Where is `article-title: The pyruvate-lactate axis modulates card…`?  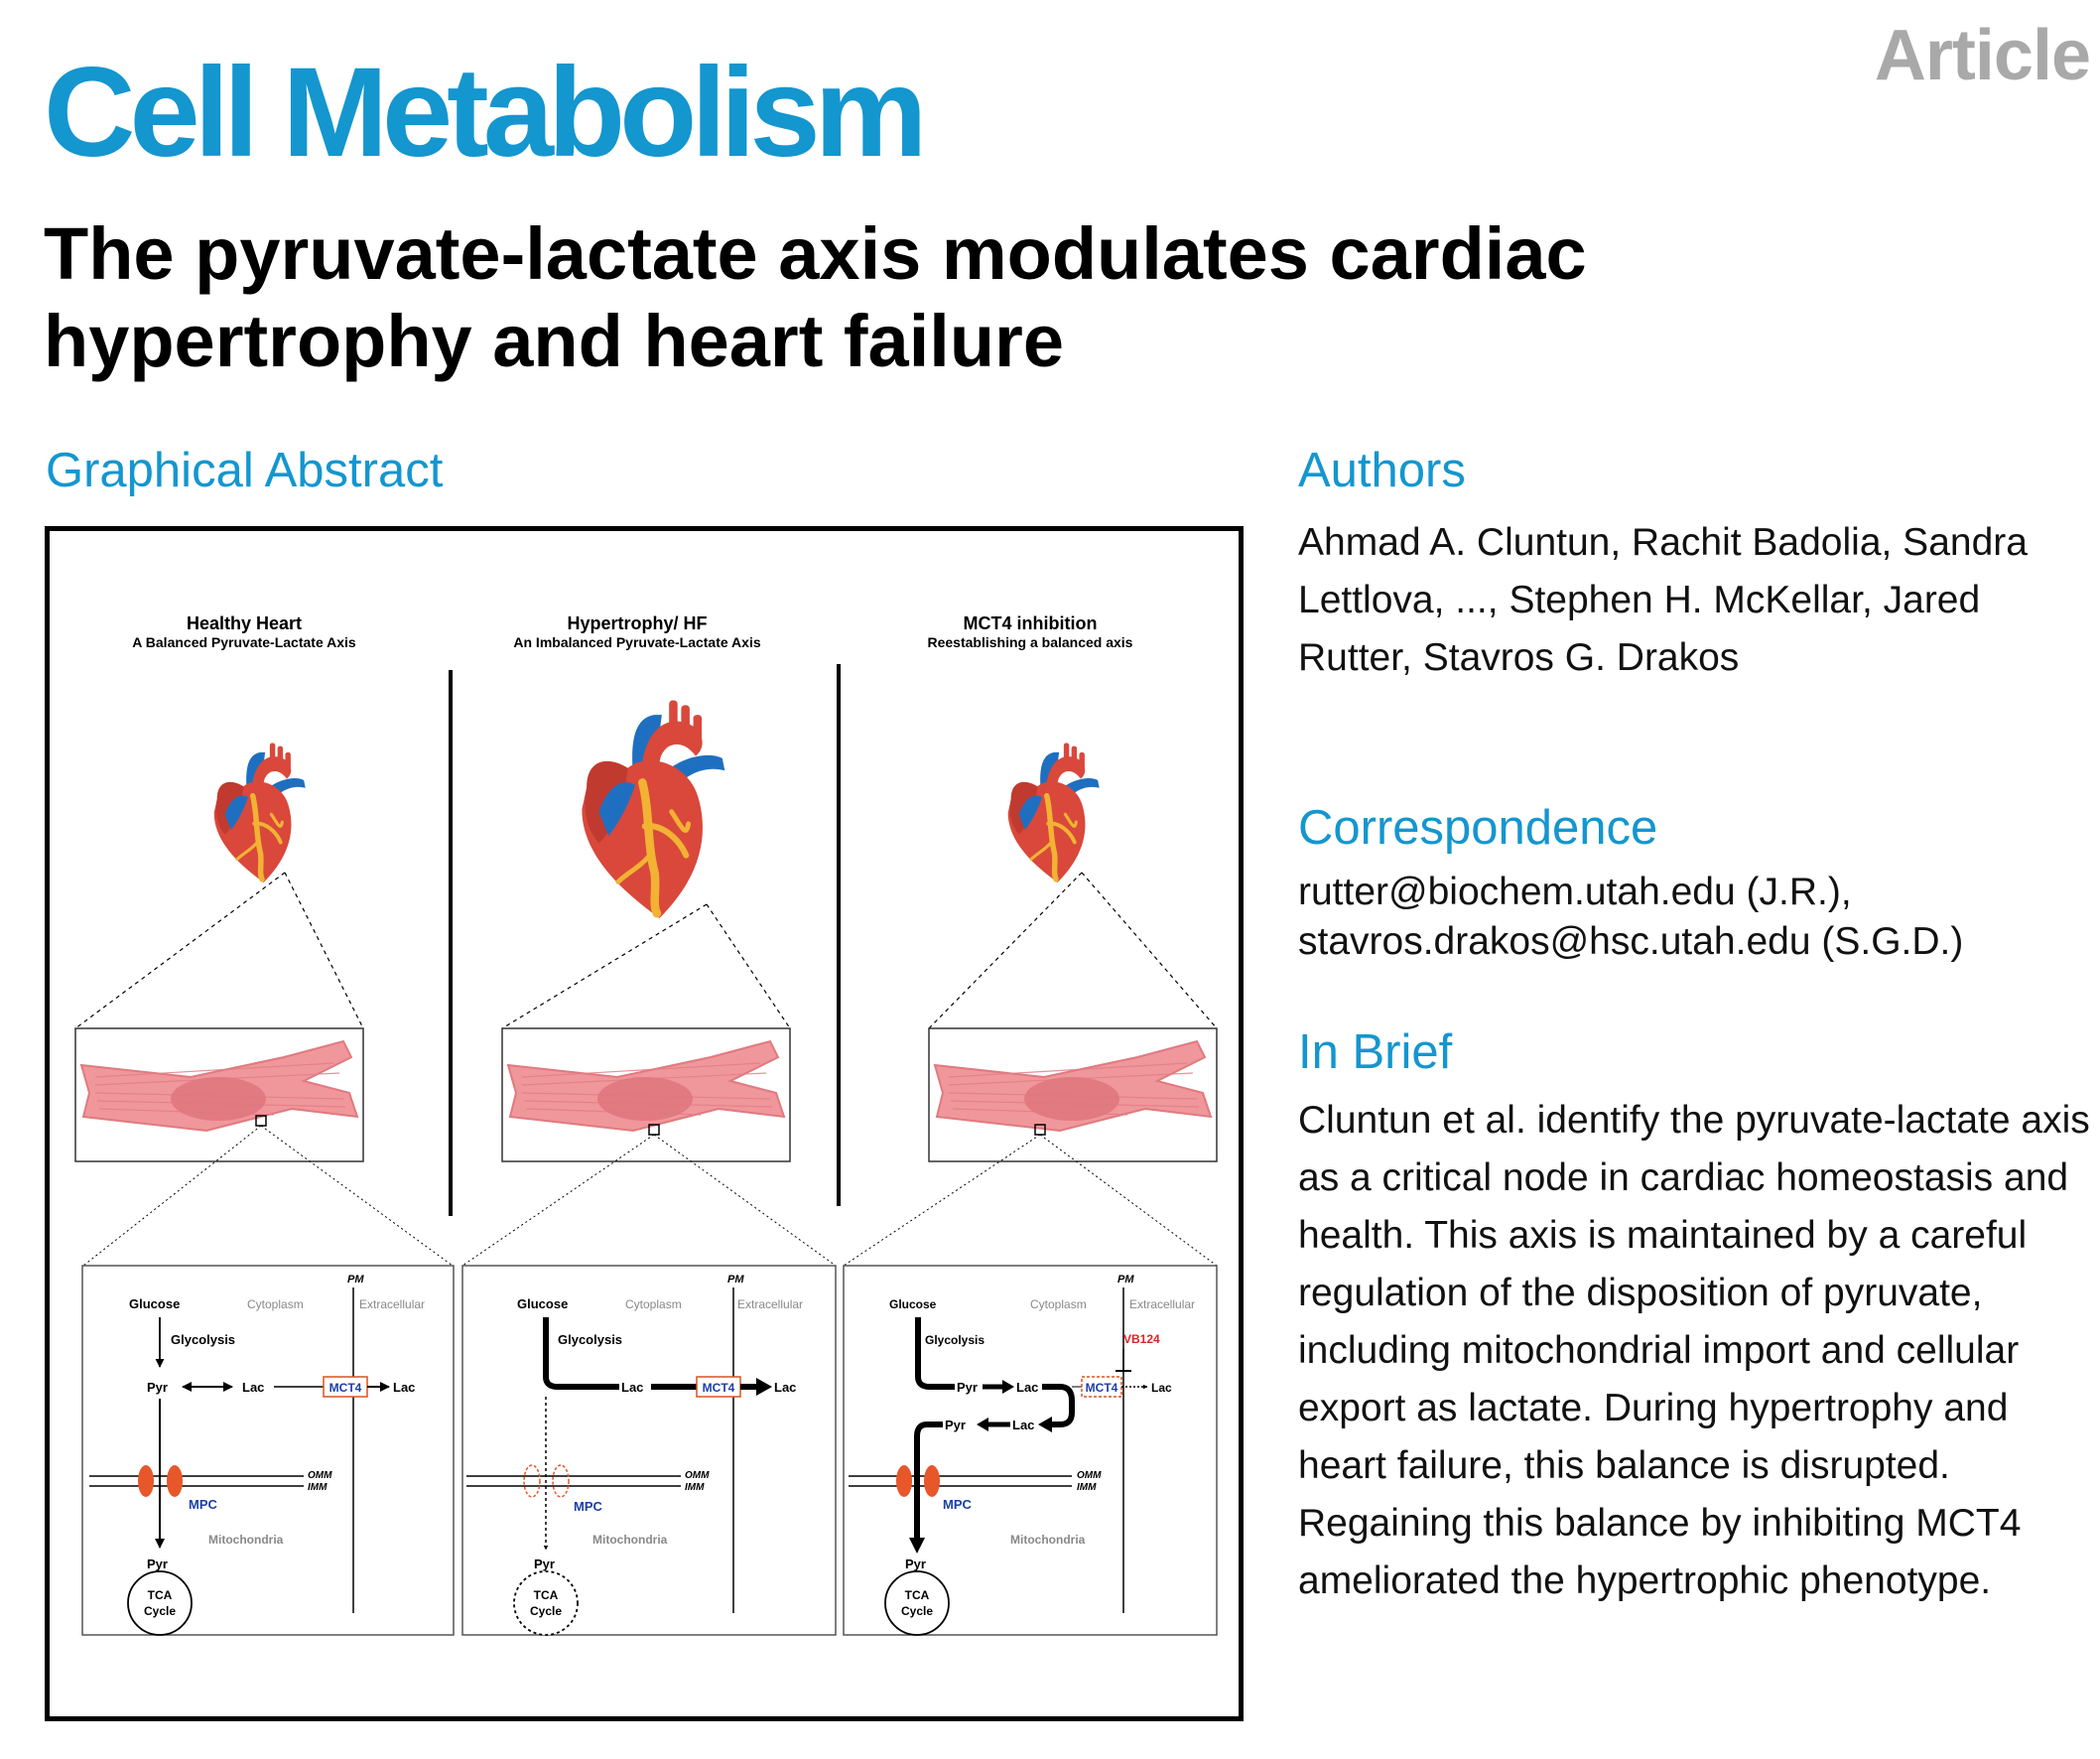 article-title: The pyruvate-lactate axis modulates card… is located at coordinates (816, 297).